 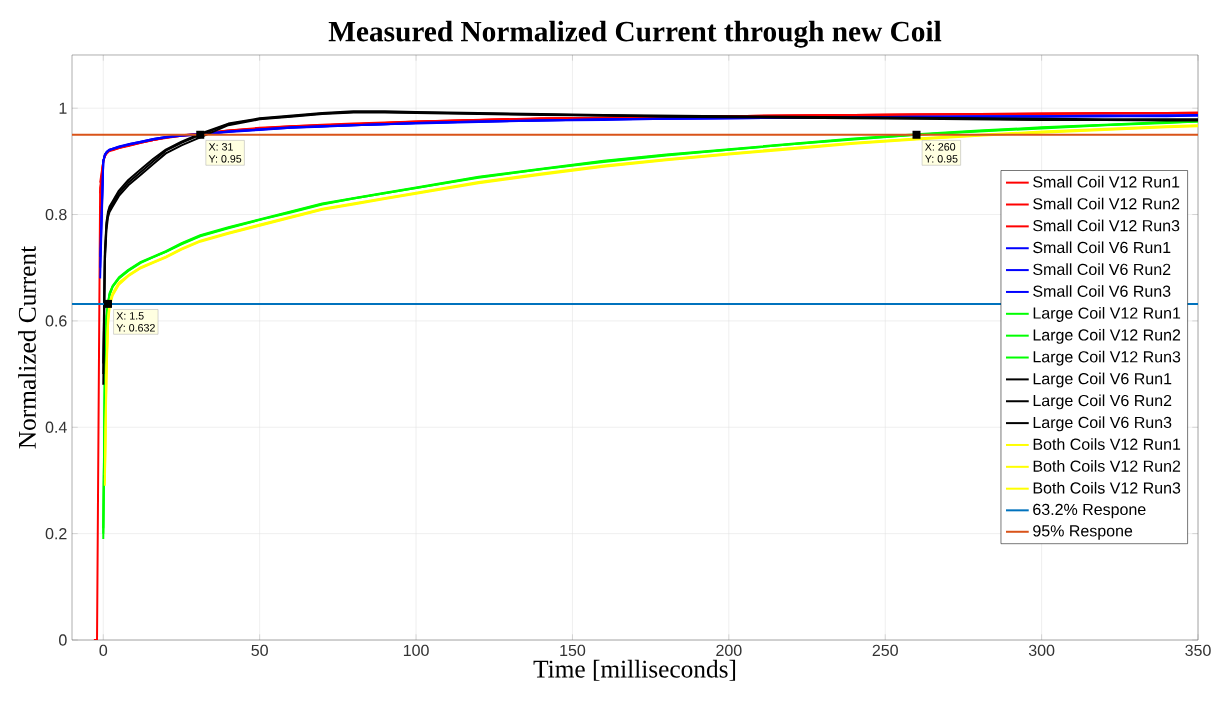 What do you see at coordinates (729, 650) in the screenshot?
I see `x-tick-label: 200` at bounding box center [729, 650].